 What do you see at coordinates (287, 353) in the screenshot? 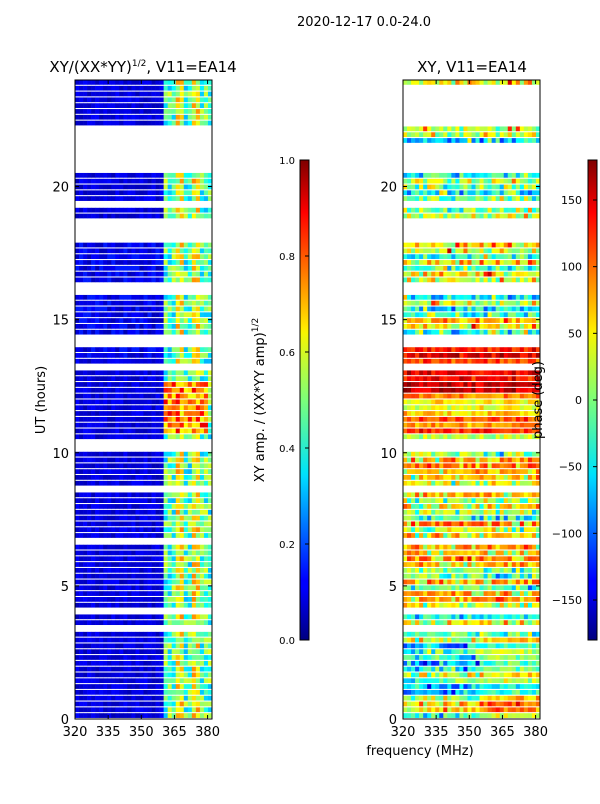
I see `colorbar-tick-label: 0.6` at bounding box center [287, 353].